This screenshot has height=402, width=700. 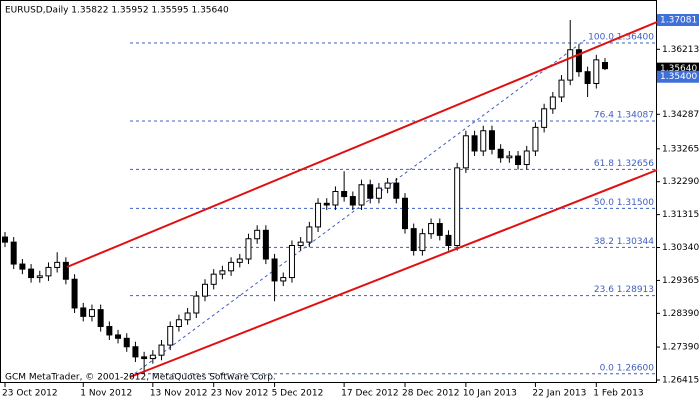 I want to click on x-tick-label: 1 Nov 2012, so click(x=106, y=394).